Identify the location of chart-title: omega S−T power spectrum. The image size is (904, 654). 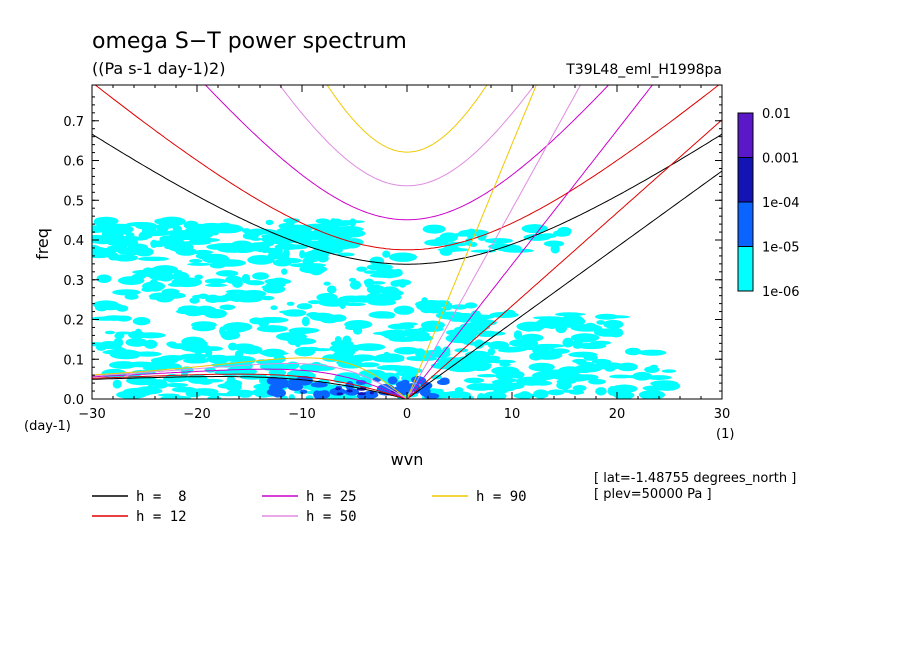
(249, 41).